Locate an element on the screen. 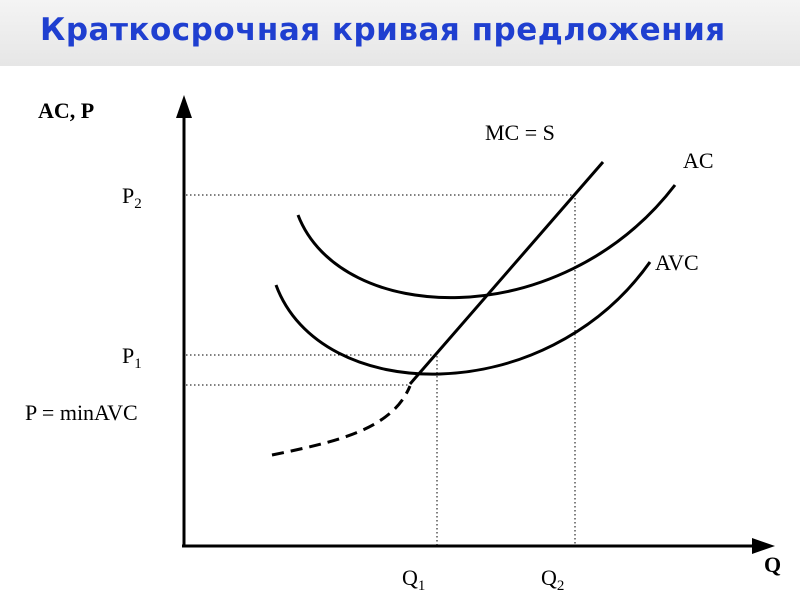 This screenshot has height=600, width=800. ac-curve is located at coordinates (486, 242).